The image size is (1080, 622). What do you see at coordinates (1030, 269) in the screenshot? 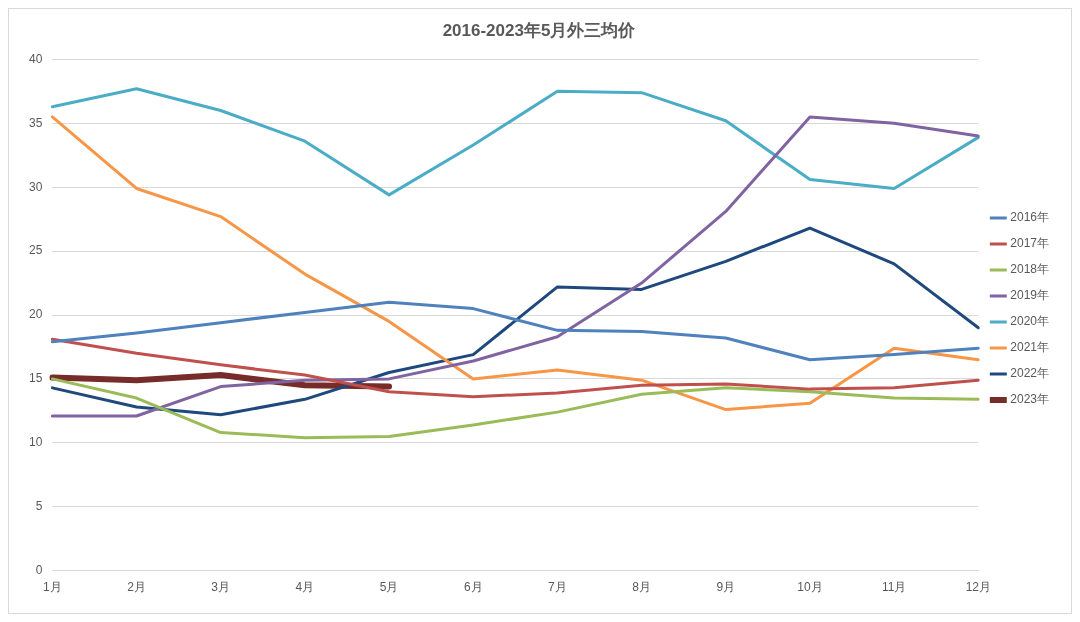
I see `legend-label: 2018年` at bounding box center [1030, 269].